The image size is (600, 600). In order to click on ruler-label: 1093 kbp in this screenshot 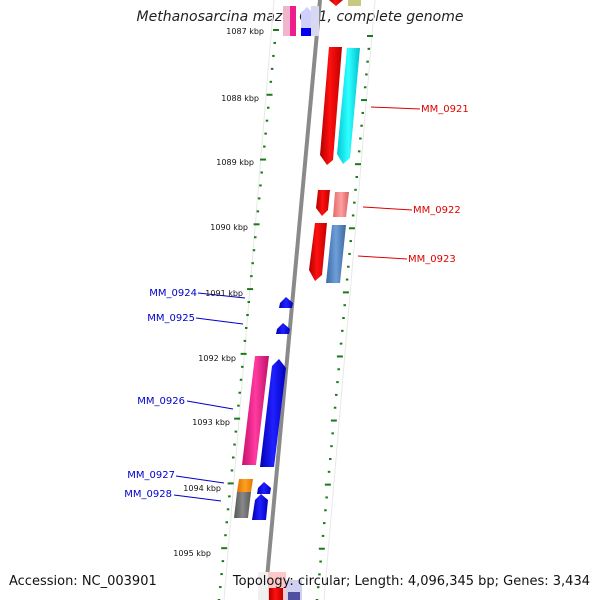, I will do `click(211, 422)`.